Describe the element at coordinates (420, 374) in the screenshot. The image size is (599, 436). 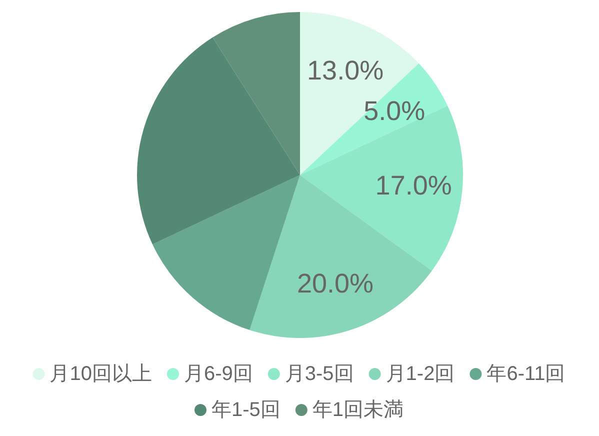
I see `legend-label: 月1-2回` at that location.